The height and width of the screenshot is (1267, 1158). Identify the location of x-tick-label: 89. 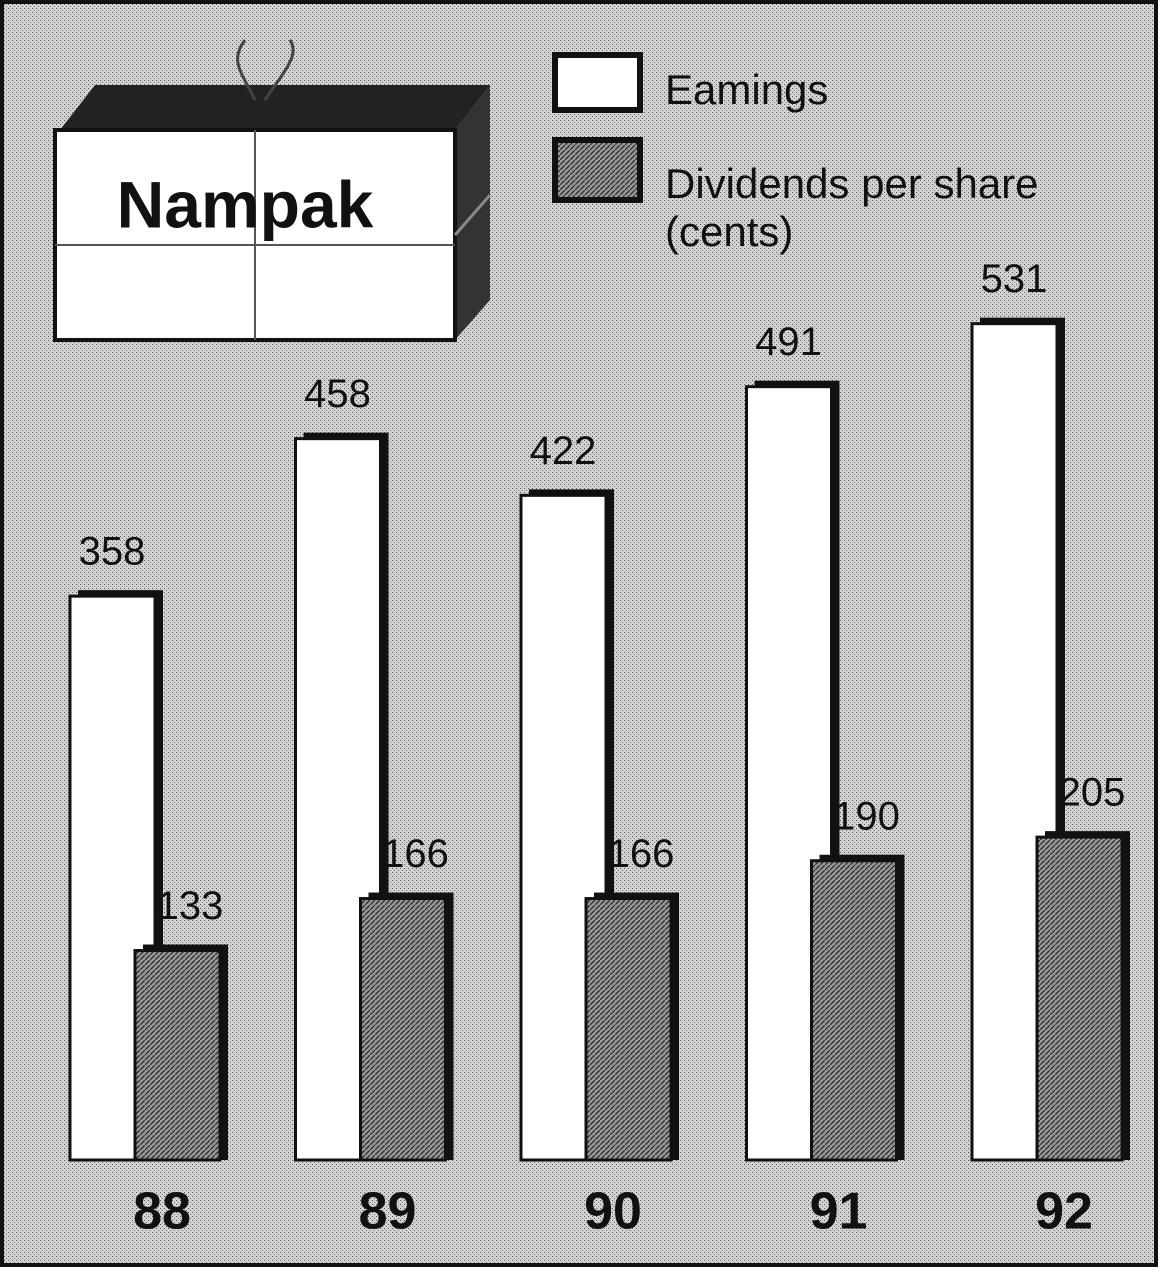
(388, 1212).